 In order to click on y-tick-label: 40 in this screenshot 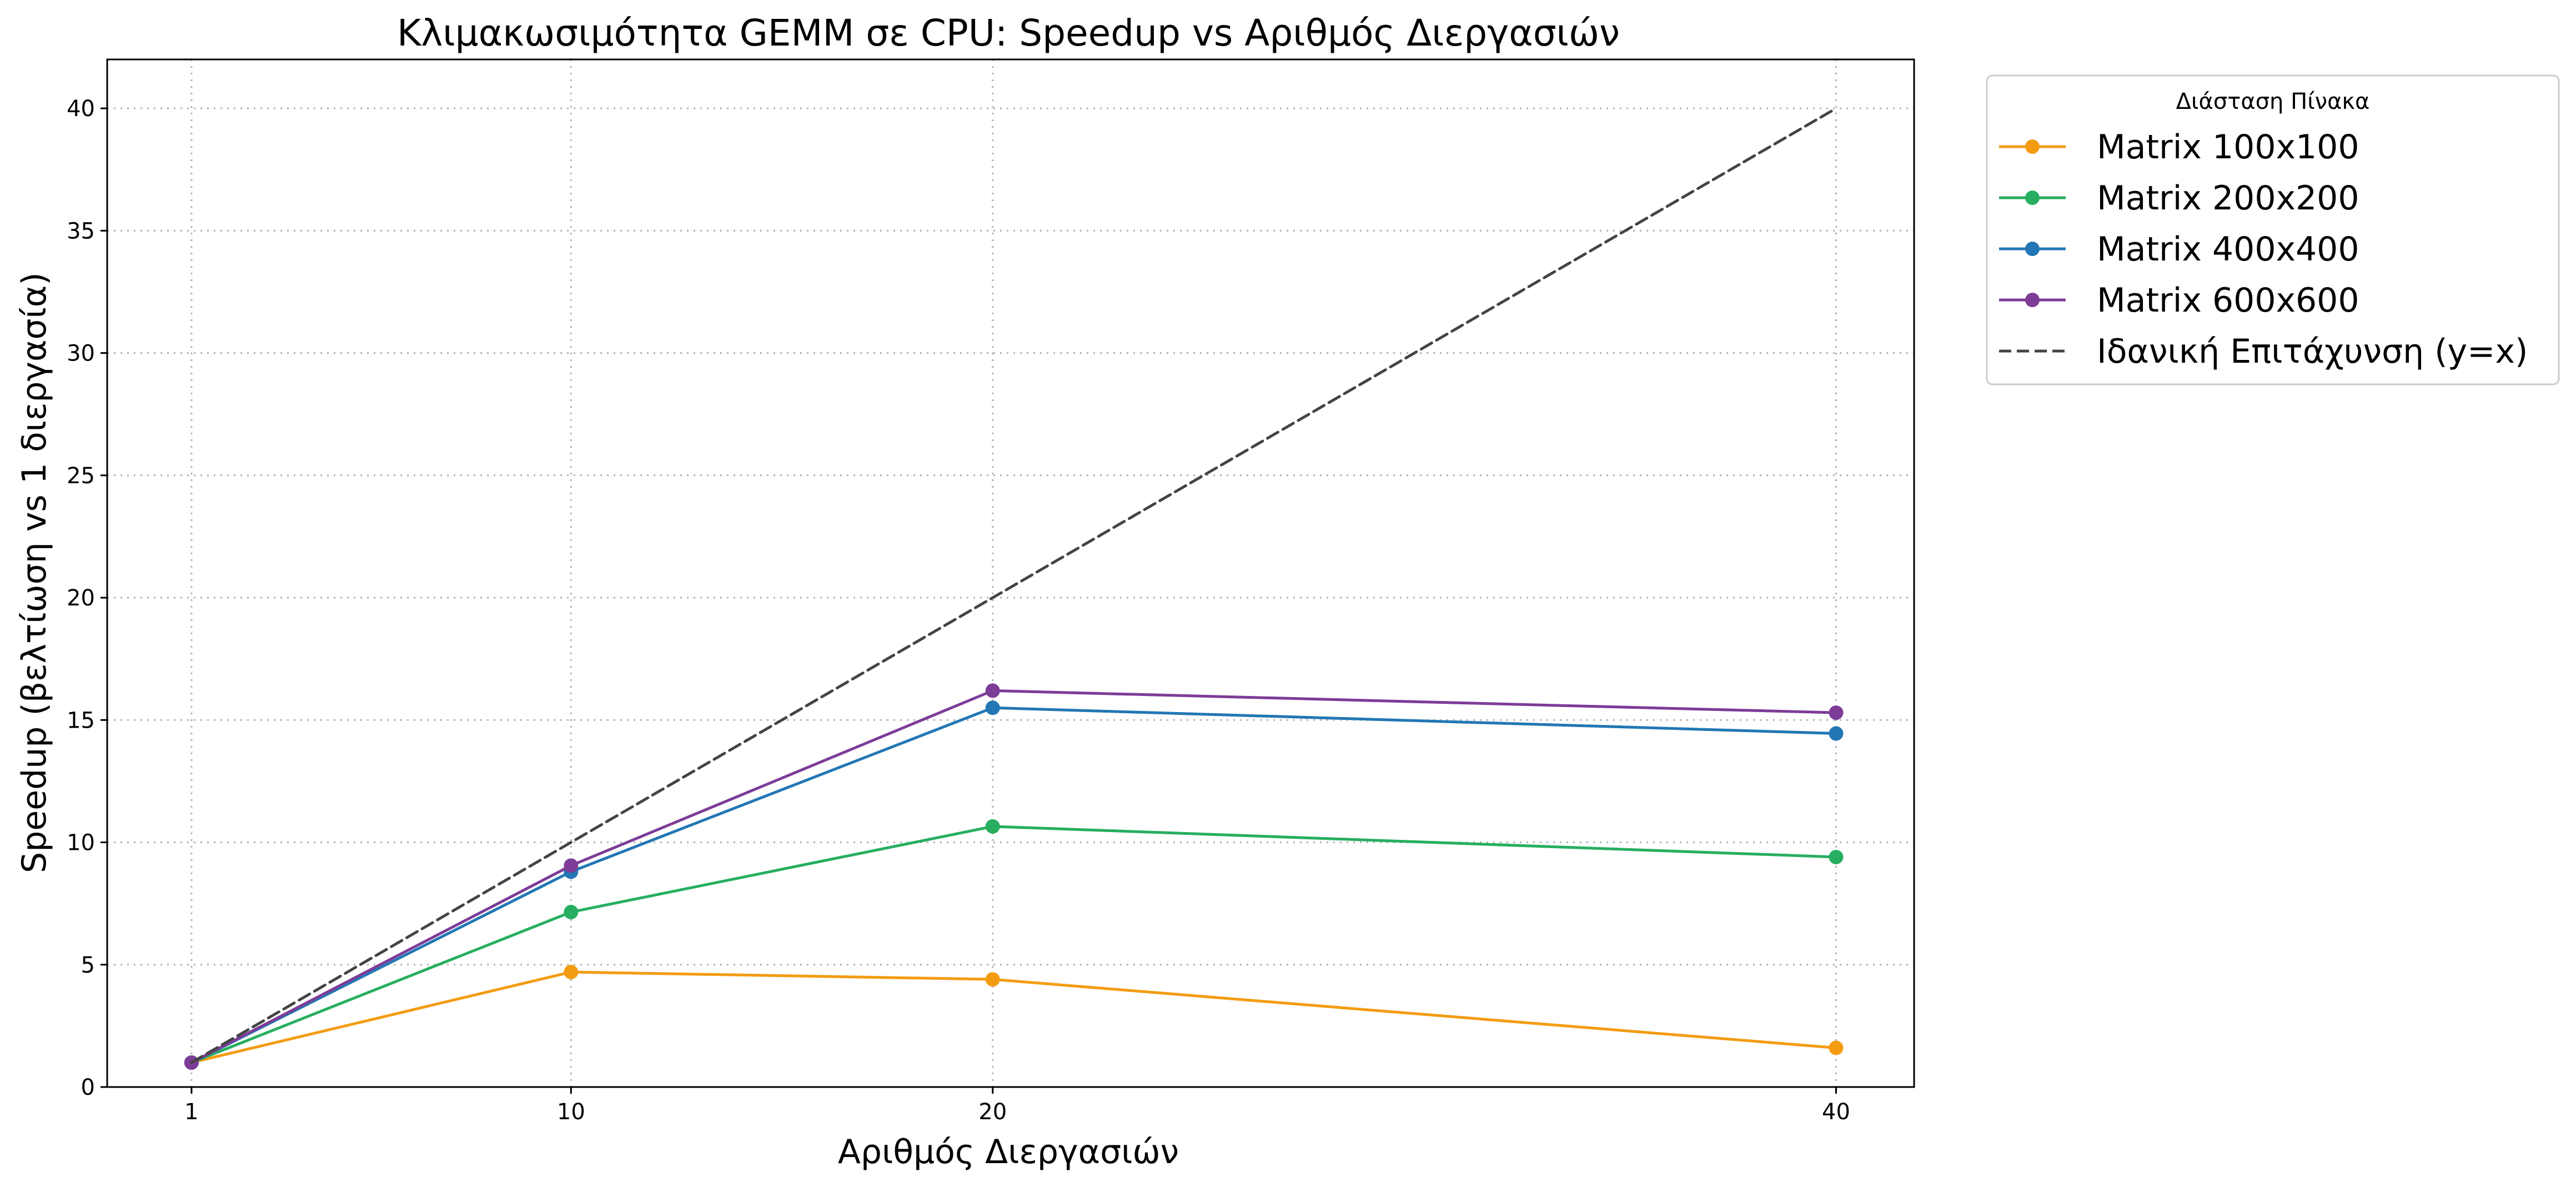, I will do `click(81, 109)`.